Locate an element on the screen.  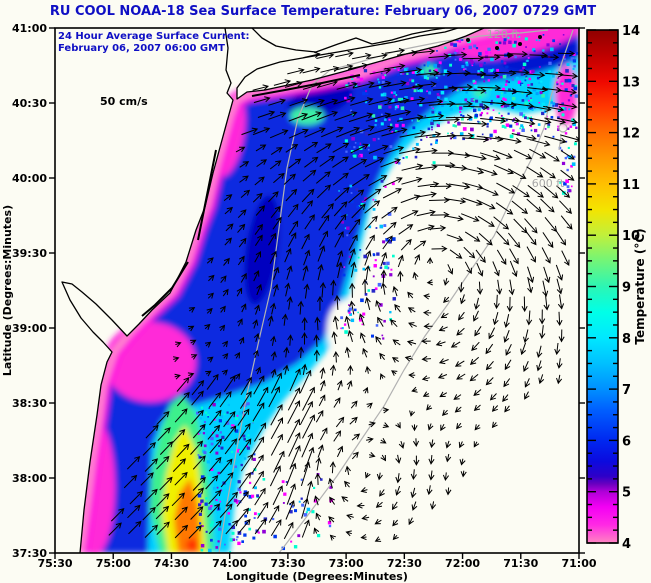
colorbar-tick-label: 4 is located at coordinates (626, 544).